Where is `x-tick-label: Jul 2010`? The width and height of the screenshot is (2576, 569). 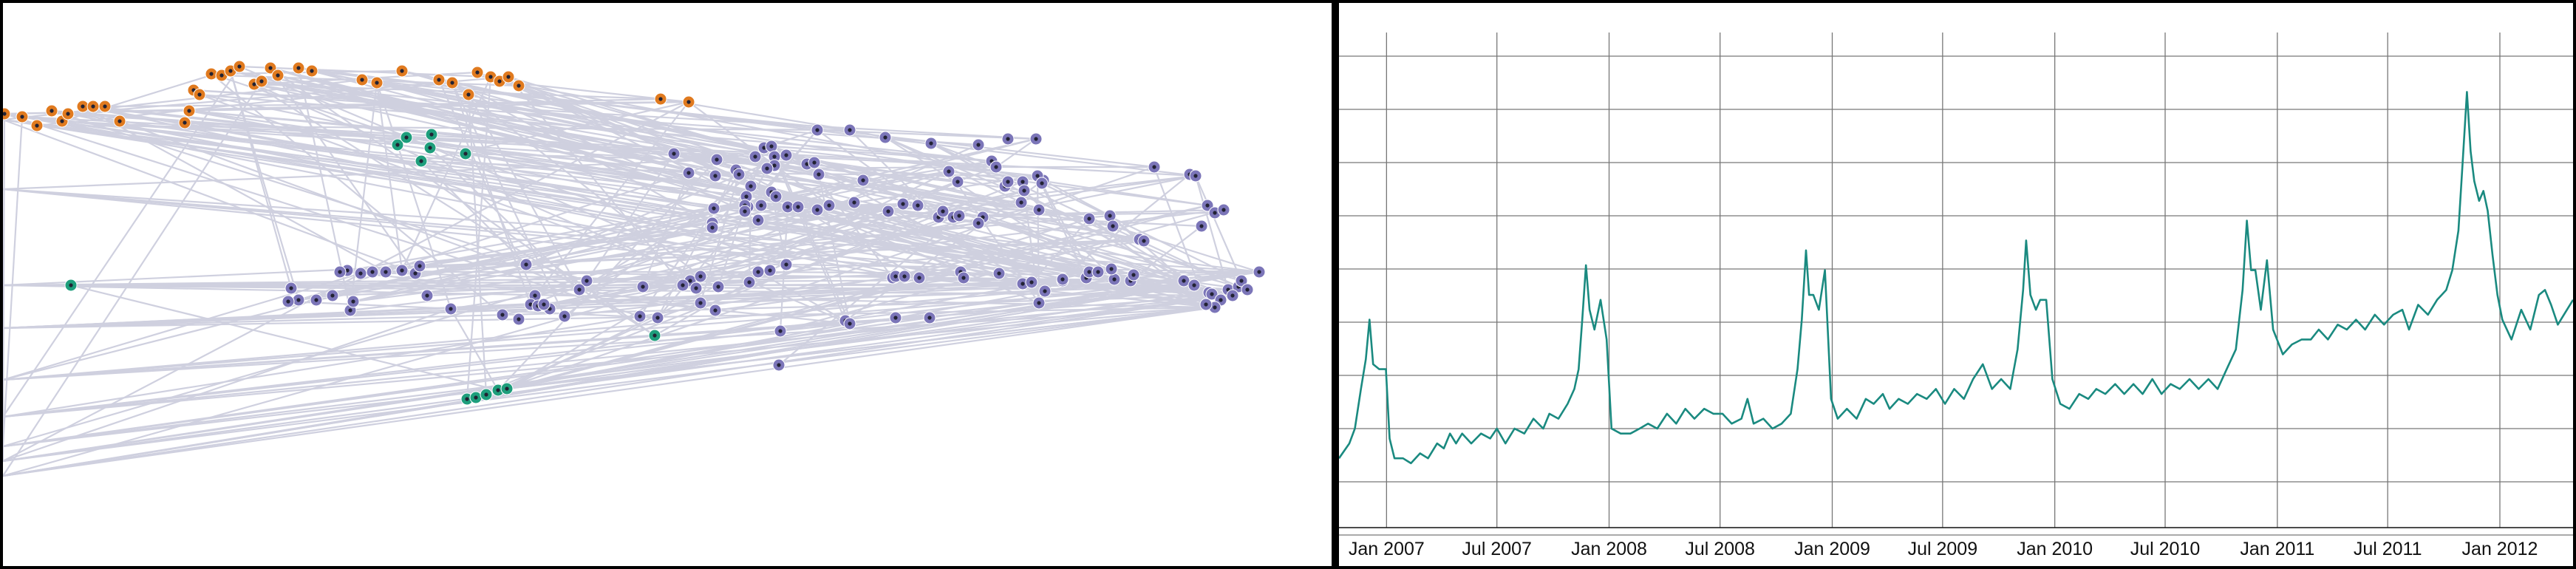 x-tick-label: Jul 2010 is located at coordinates (2165, 549).